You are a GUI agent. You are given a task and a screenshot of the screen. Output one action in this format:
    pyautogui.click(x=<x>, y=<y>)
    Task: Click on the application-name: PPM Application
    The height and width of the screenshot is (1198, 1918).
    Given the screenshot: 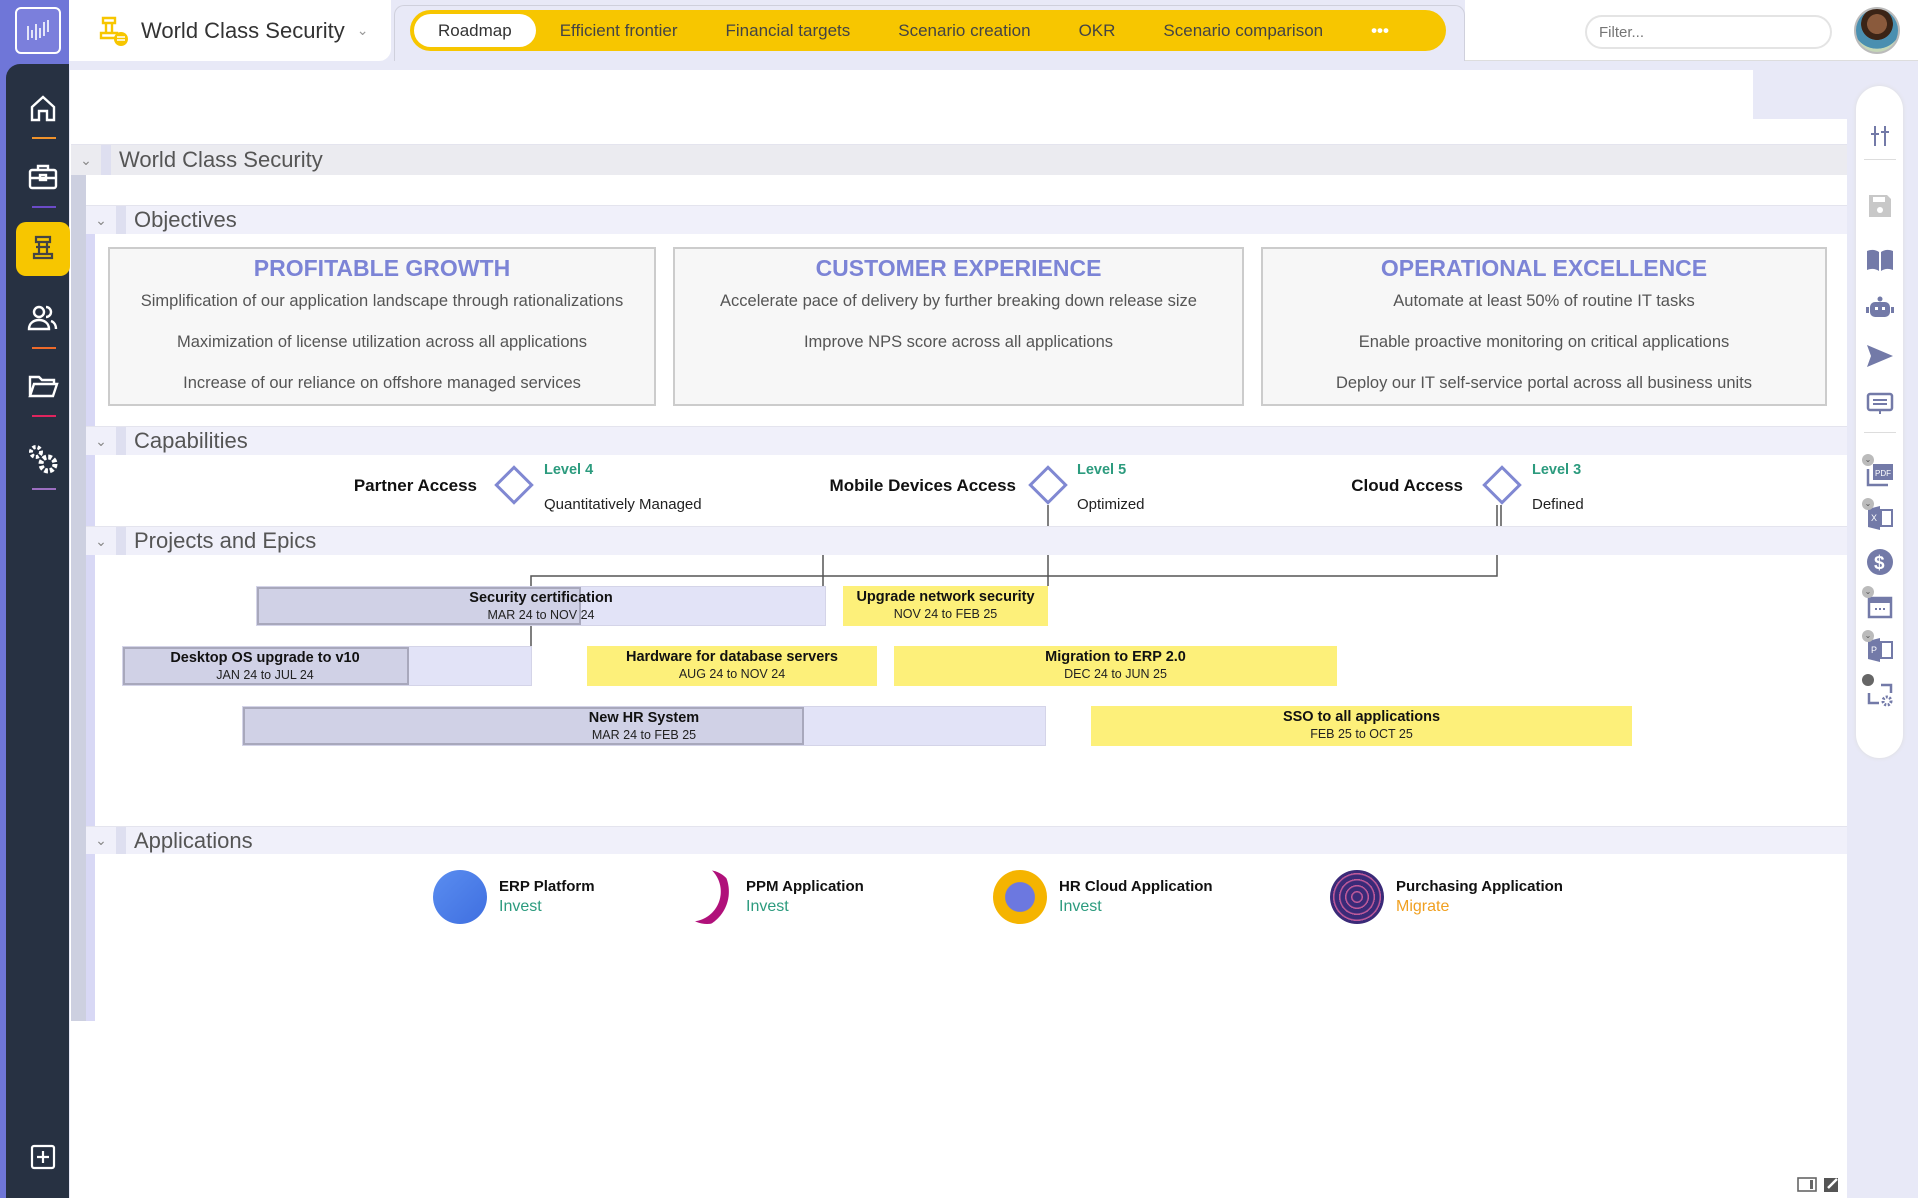 What is the action you would take?
    pyautogui.click(x=805, y=886)
    